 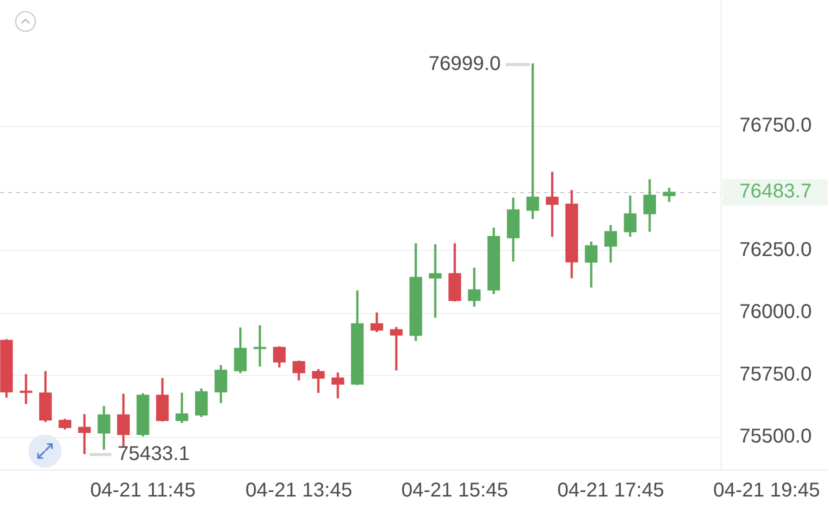 What do you see at coordinates (775, 125) in the screenshot?
I see `y-tick-label: 76750.0` at bounding box center [775, 125].